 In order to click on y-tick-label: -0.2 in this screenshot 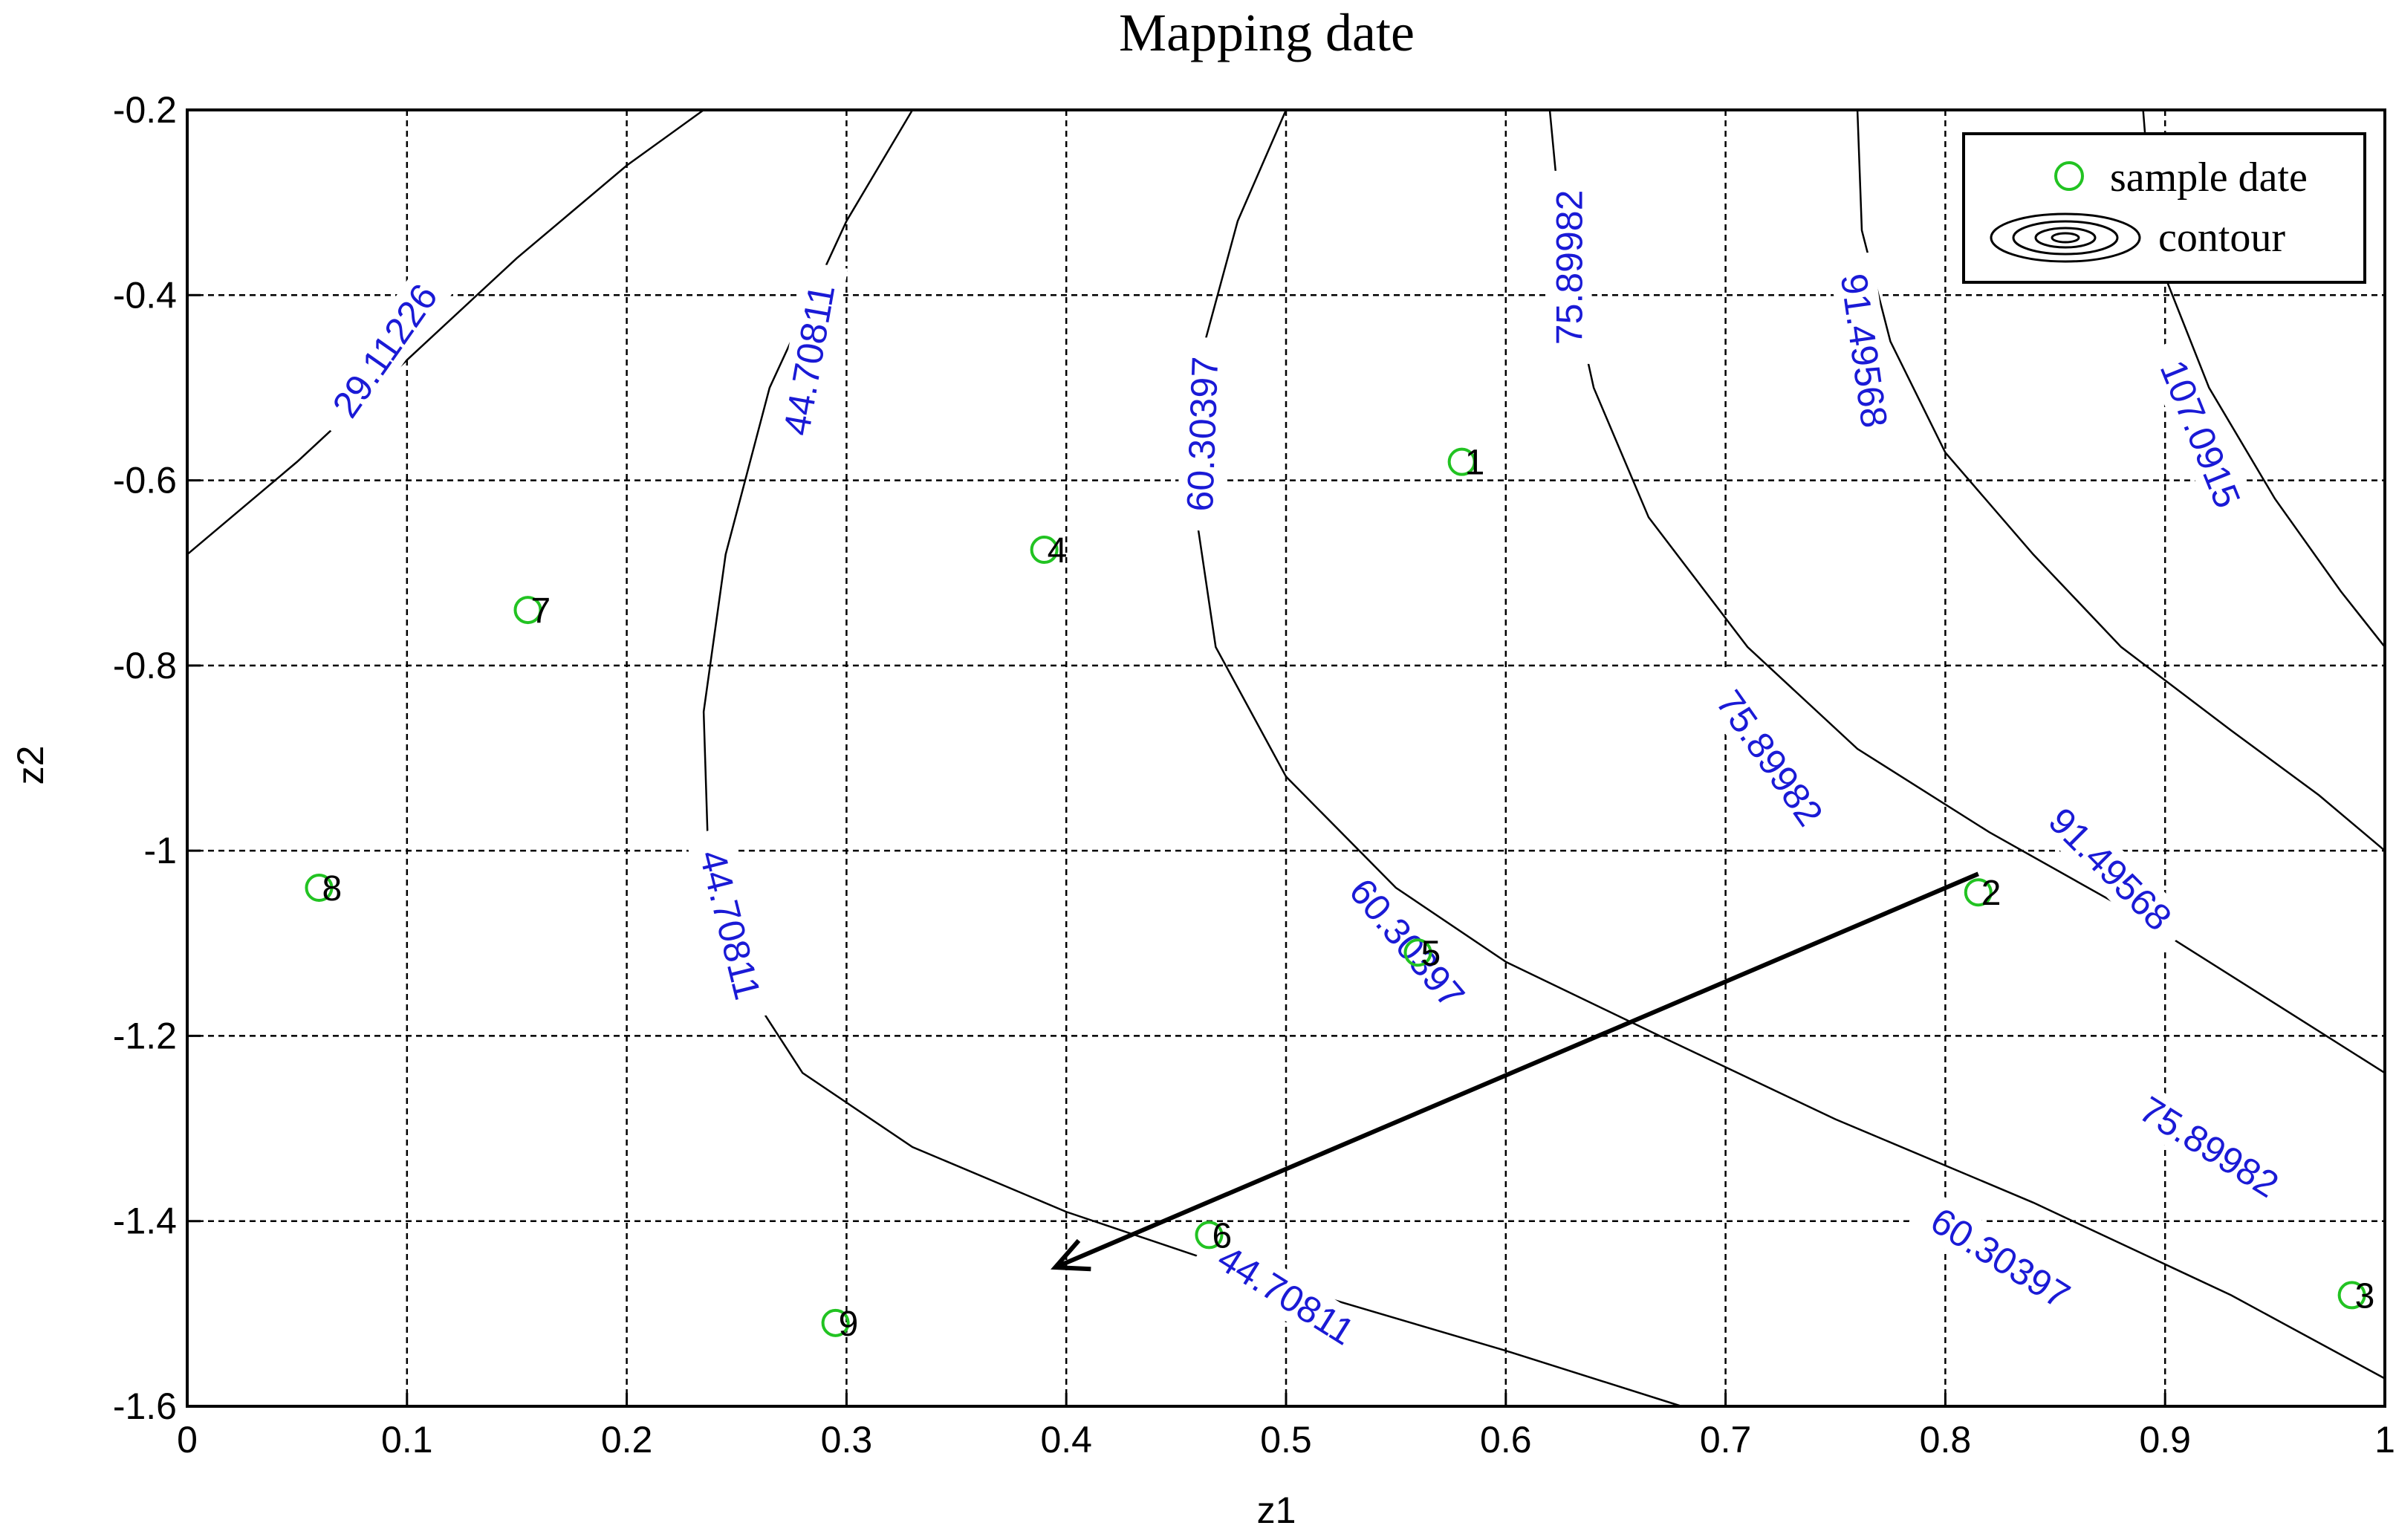, I will do `click(145, 110)`.